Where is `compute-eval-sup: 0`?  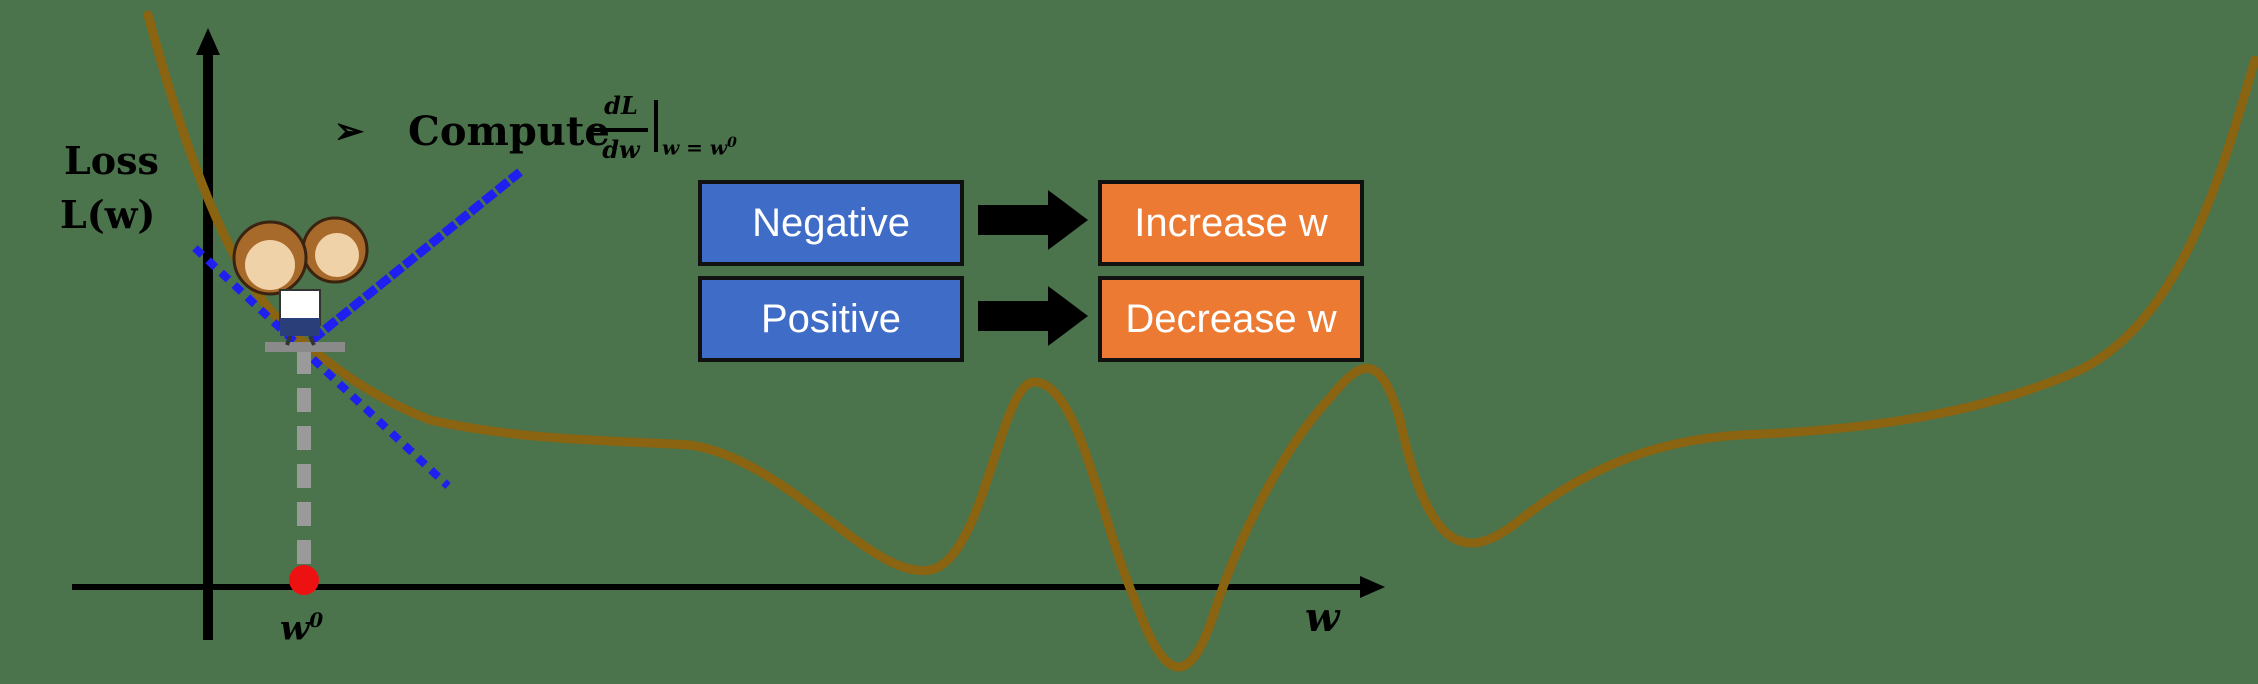
compute-eval-sup: 0 is located at coordinates (732, 143).